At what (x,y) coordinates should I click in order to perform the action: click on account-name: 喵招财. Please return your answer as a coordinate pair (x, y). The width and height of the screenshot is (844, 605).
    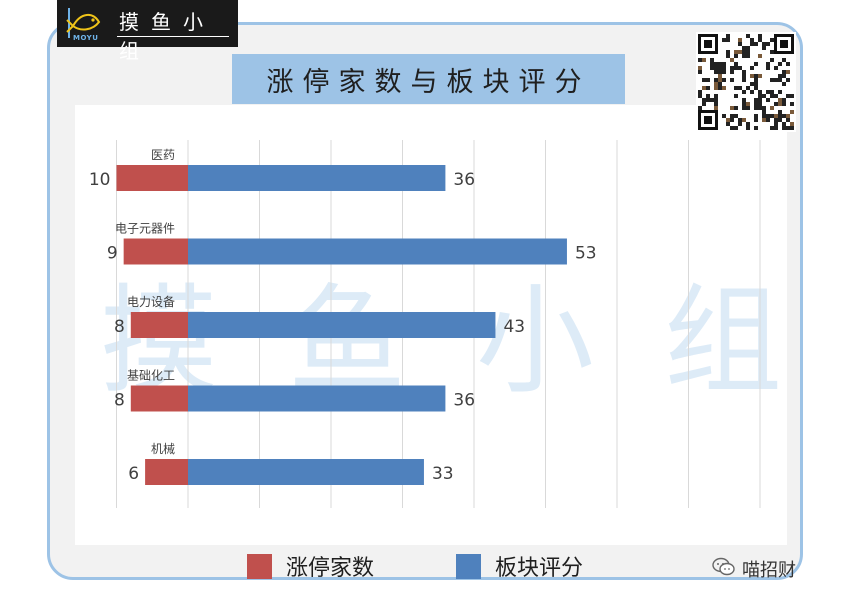
    Looking at the image, I should click on (769, 570).